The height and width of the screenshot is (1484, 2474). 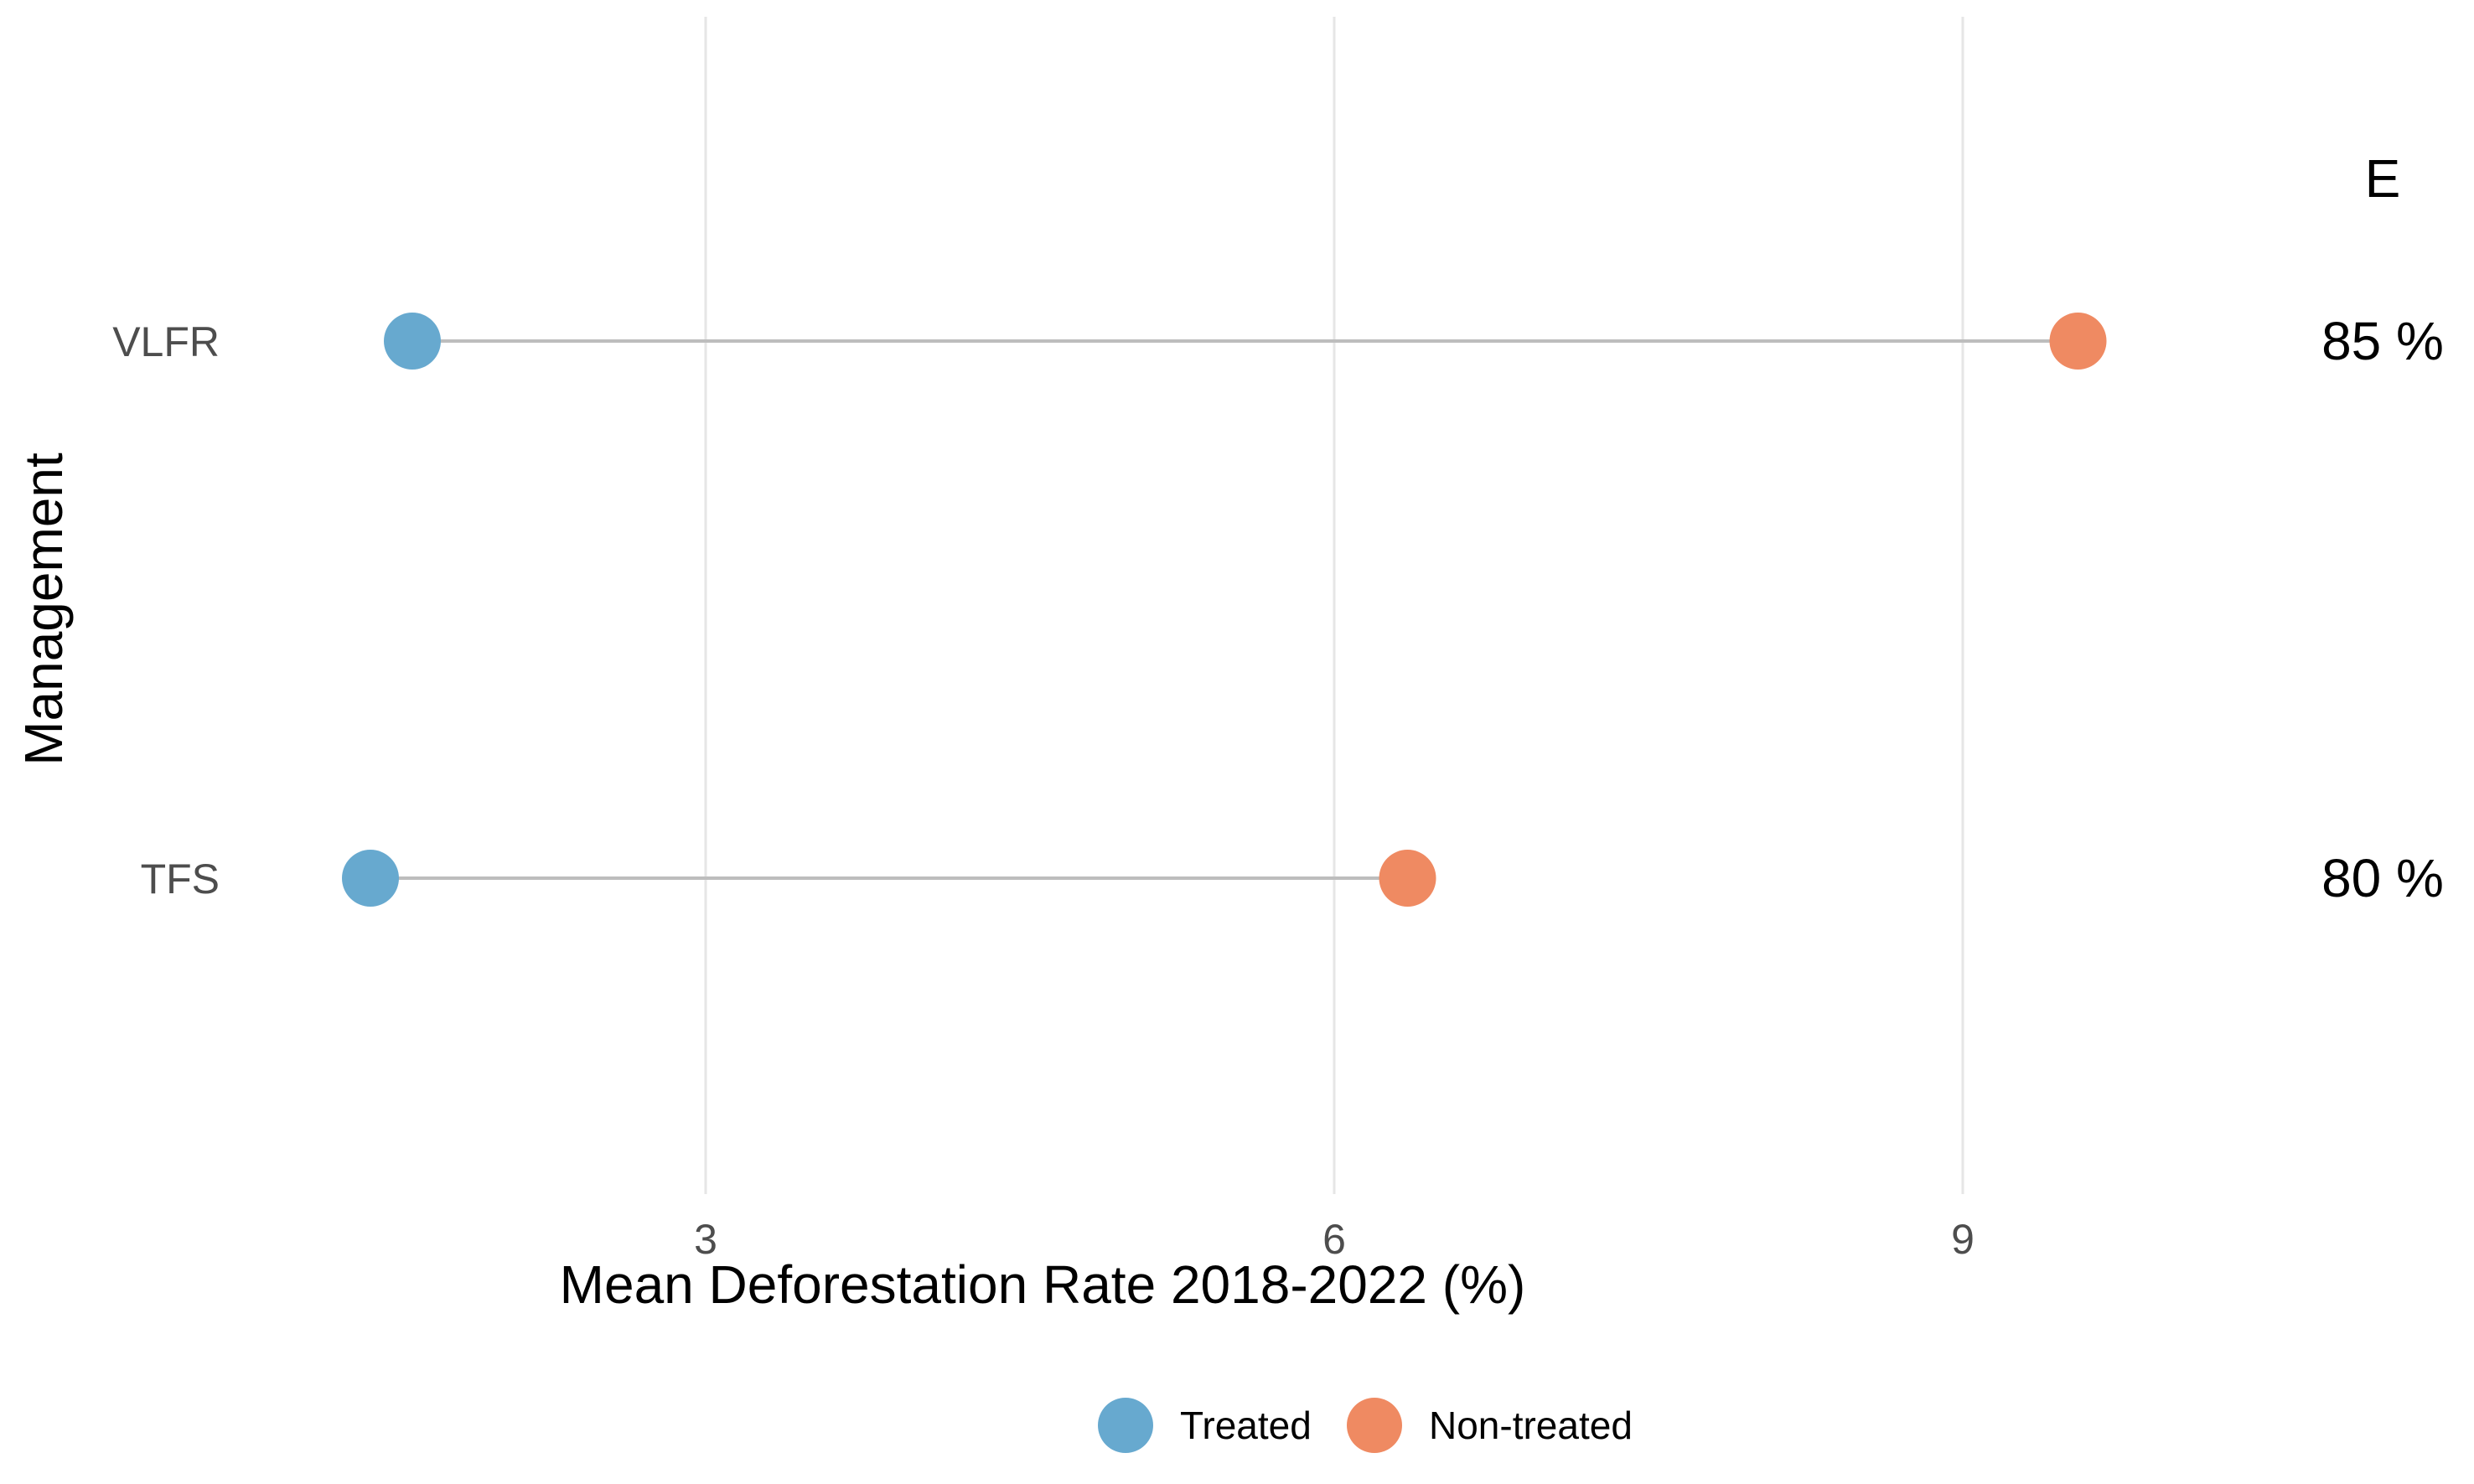 What do you see at coordinates (412, 341) in the screenshot?
I see `point-vlfr-treated` at bounding box center [412, 341].